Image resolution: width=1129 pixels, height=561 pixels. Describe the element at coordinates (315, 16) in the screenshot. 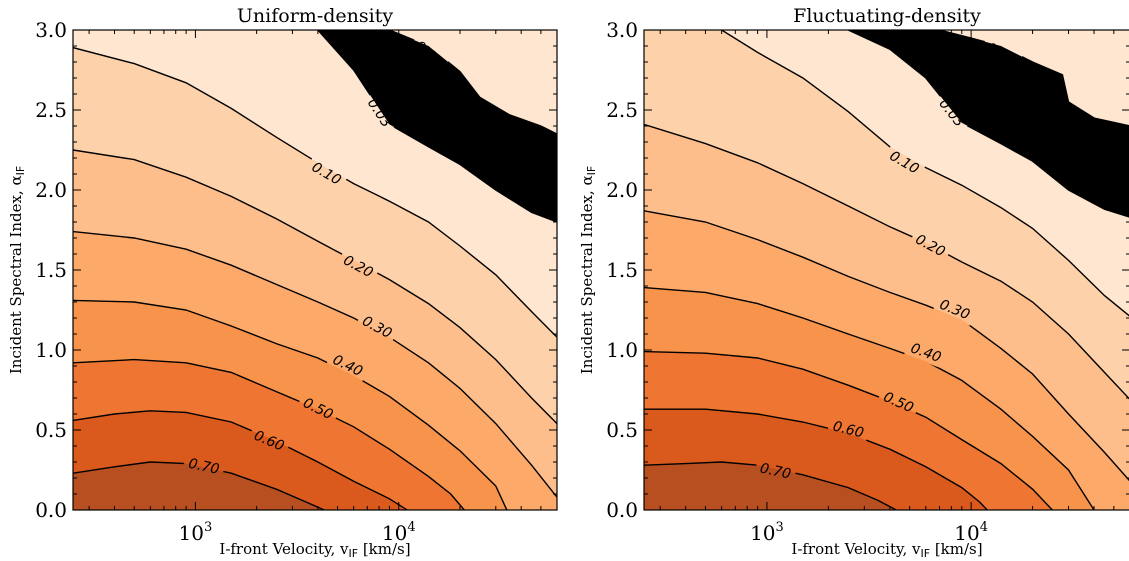

I see `chart-title: Uniform-density` at that location.